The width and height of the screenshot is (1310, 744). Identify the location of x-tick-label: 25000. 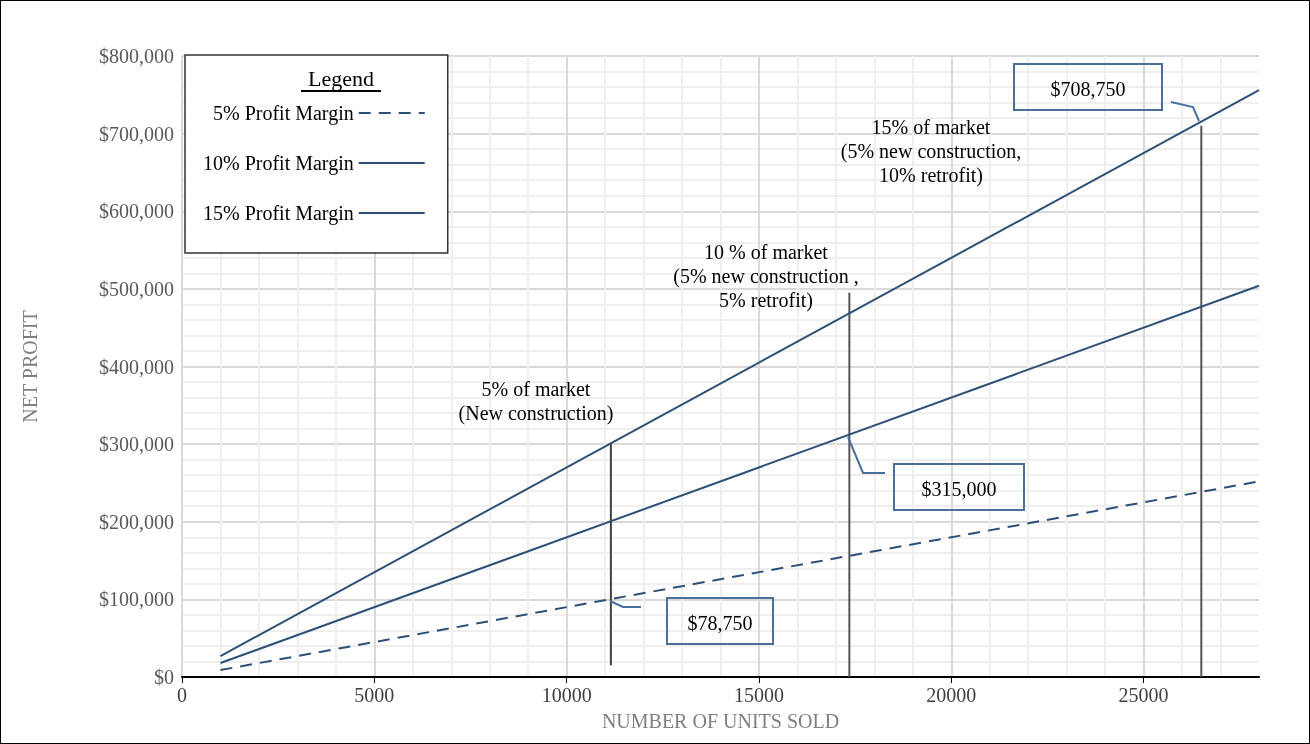
(1143, 695).